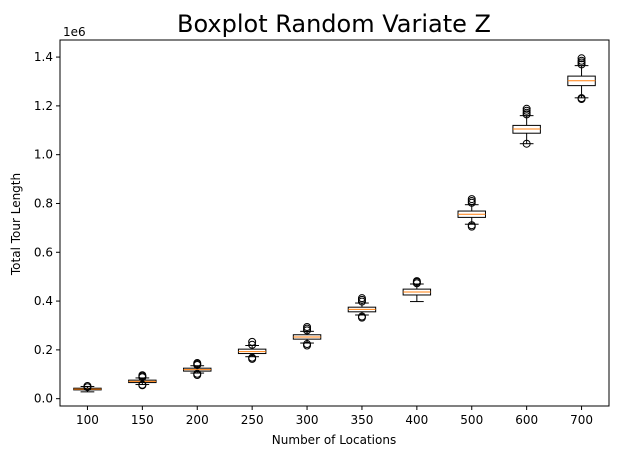  I want to click on x-tick-label: 250, so click(252, 420).